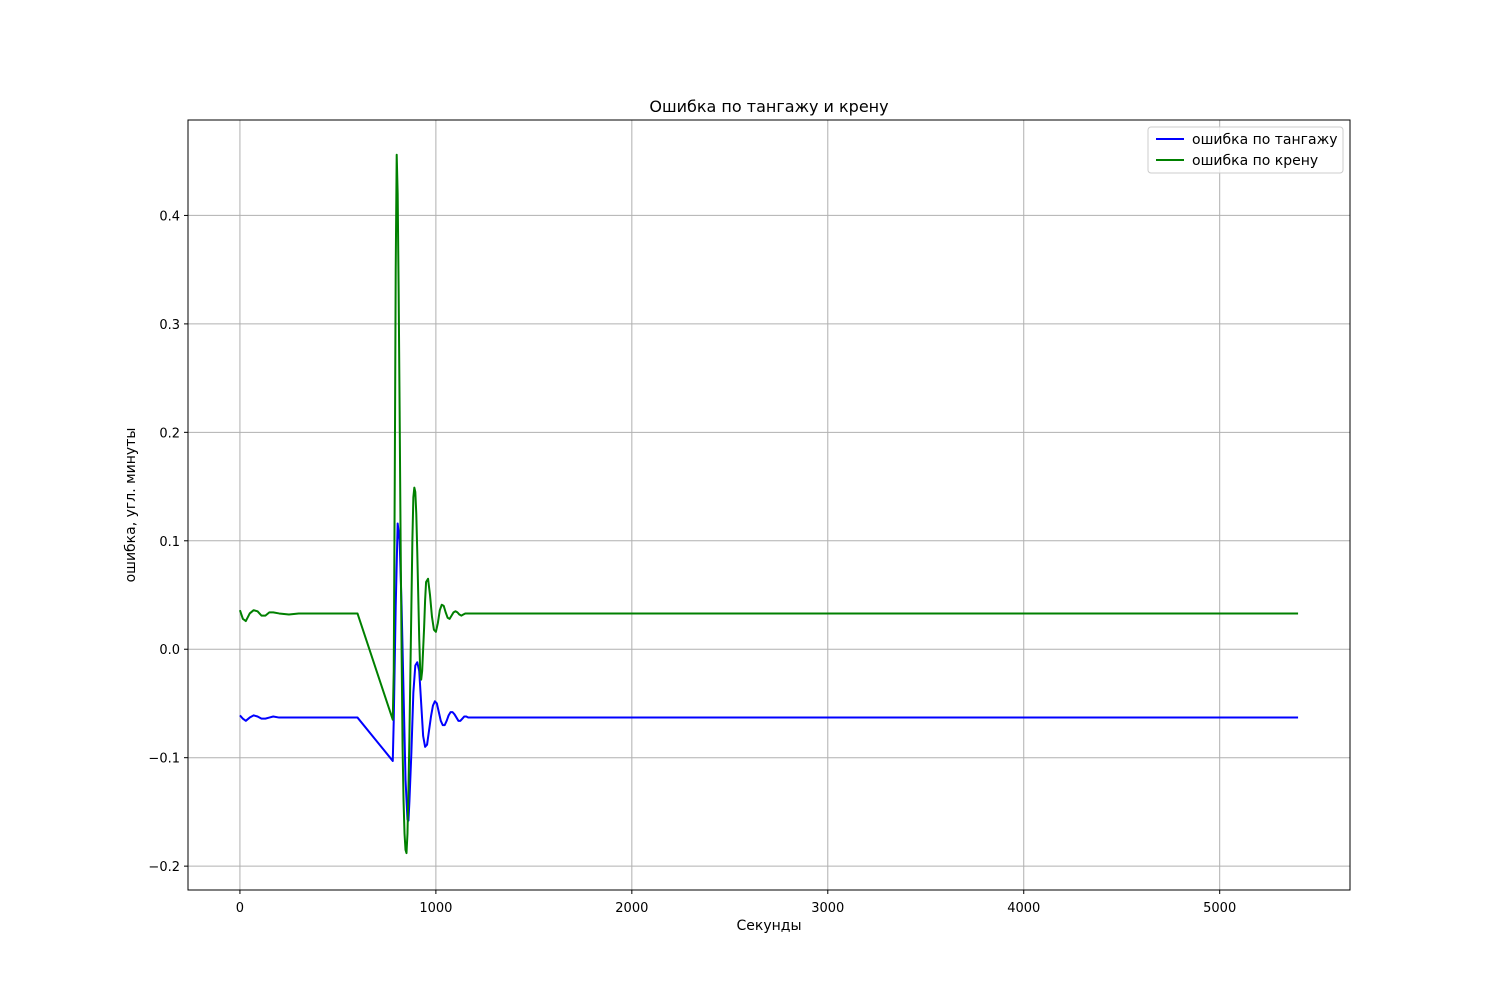 This screenshot has width=1500, height=1000. Describe the element at coordinates (768, 106) in the screenshot. I see `chart-title: Ошибка по тангажу и крену` at that location.